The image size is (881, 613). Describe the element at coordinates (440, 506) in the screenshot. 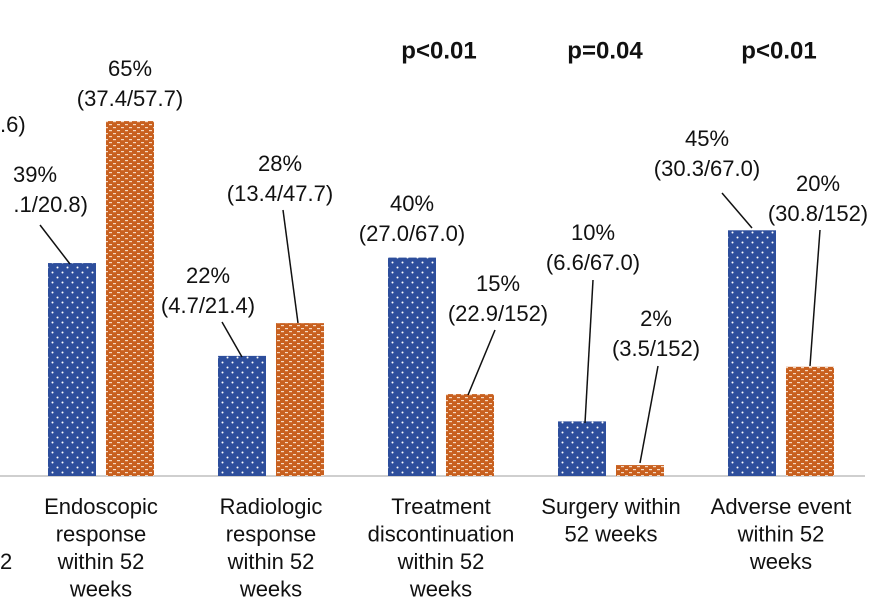

I see `x-tick-label: Treatment` at that location.